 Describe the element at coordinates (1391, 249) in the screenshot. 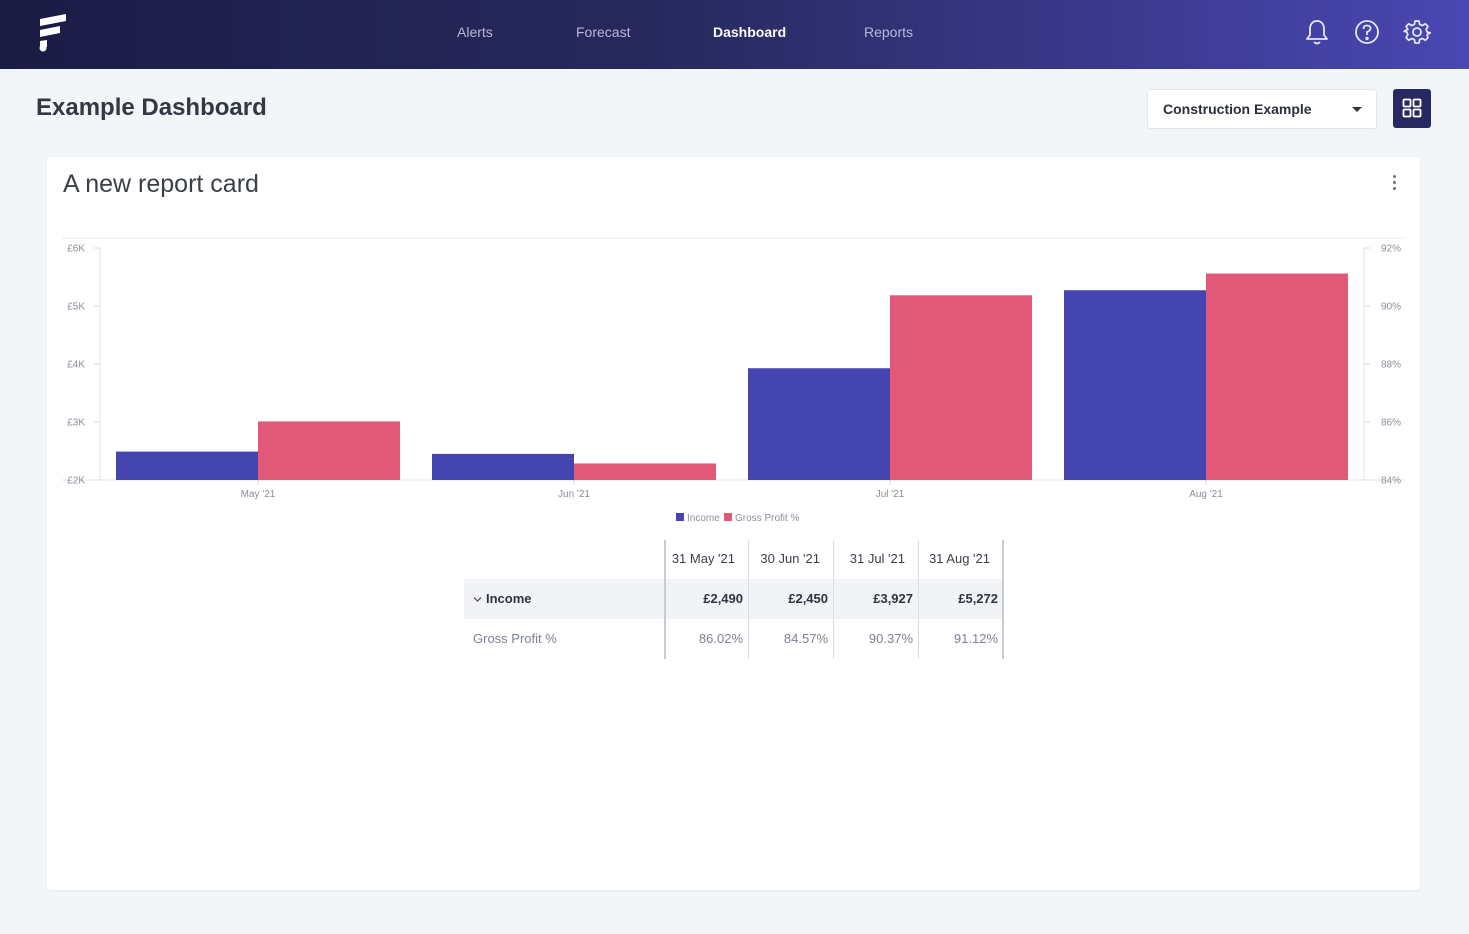

I see `right-axis-tick-label: 92%` at that location.